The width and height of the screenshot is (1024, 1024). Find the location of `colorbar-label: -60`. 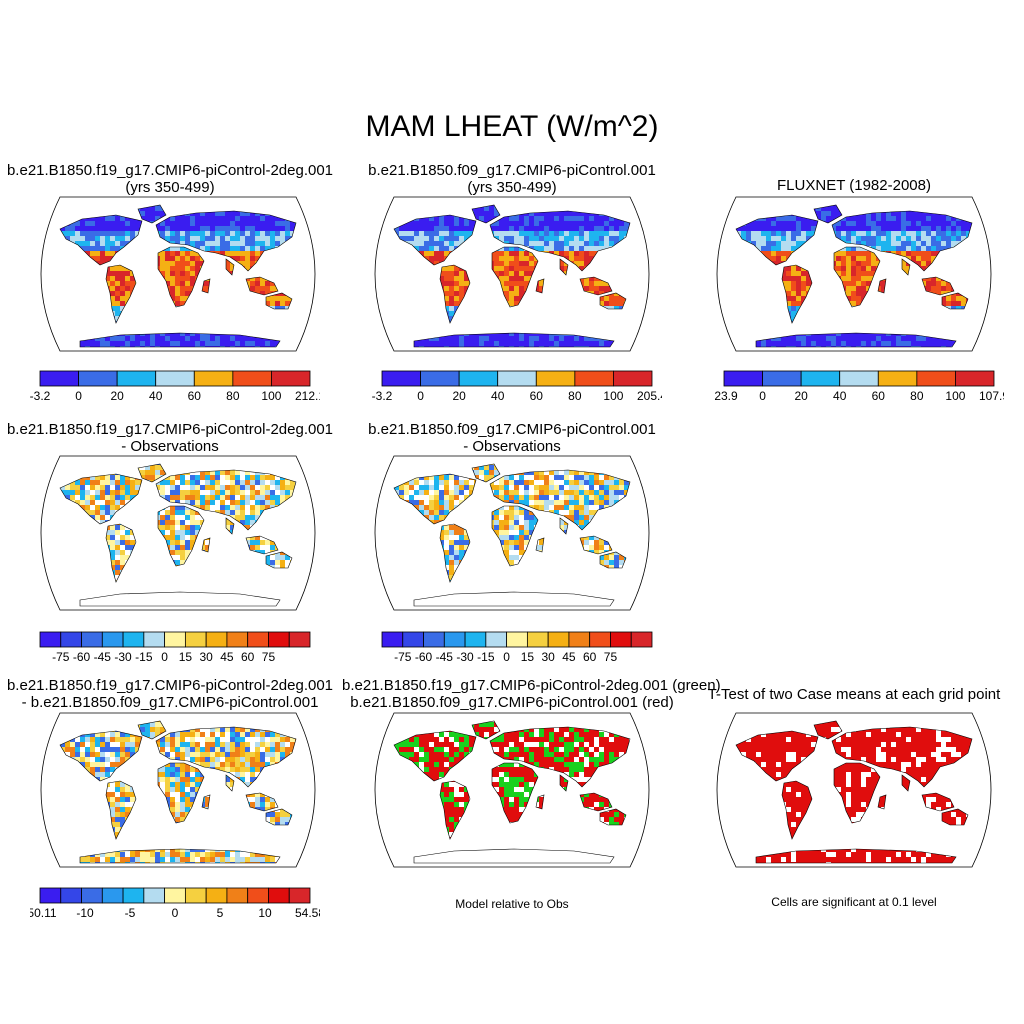

colorbar-label: -60 is located at coordinates (82, 656).